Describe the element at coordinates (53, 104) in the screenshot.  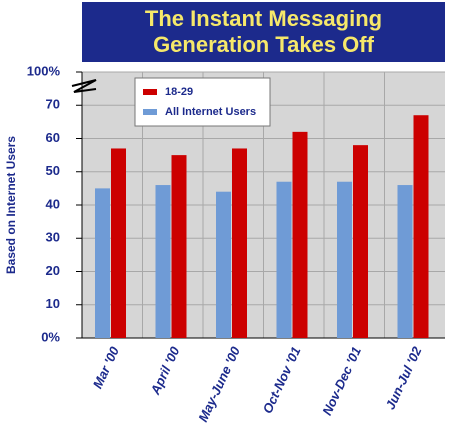
I see `y-tick-label: 70` at that location.